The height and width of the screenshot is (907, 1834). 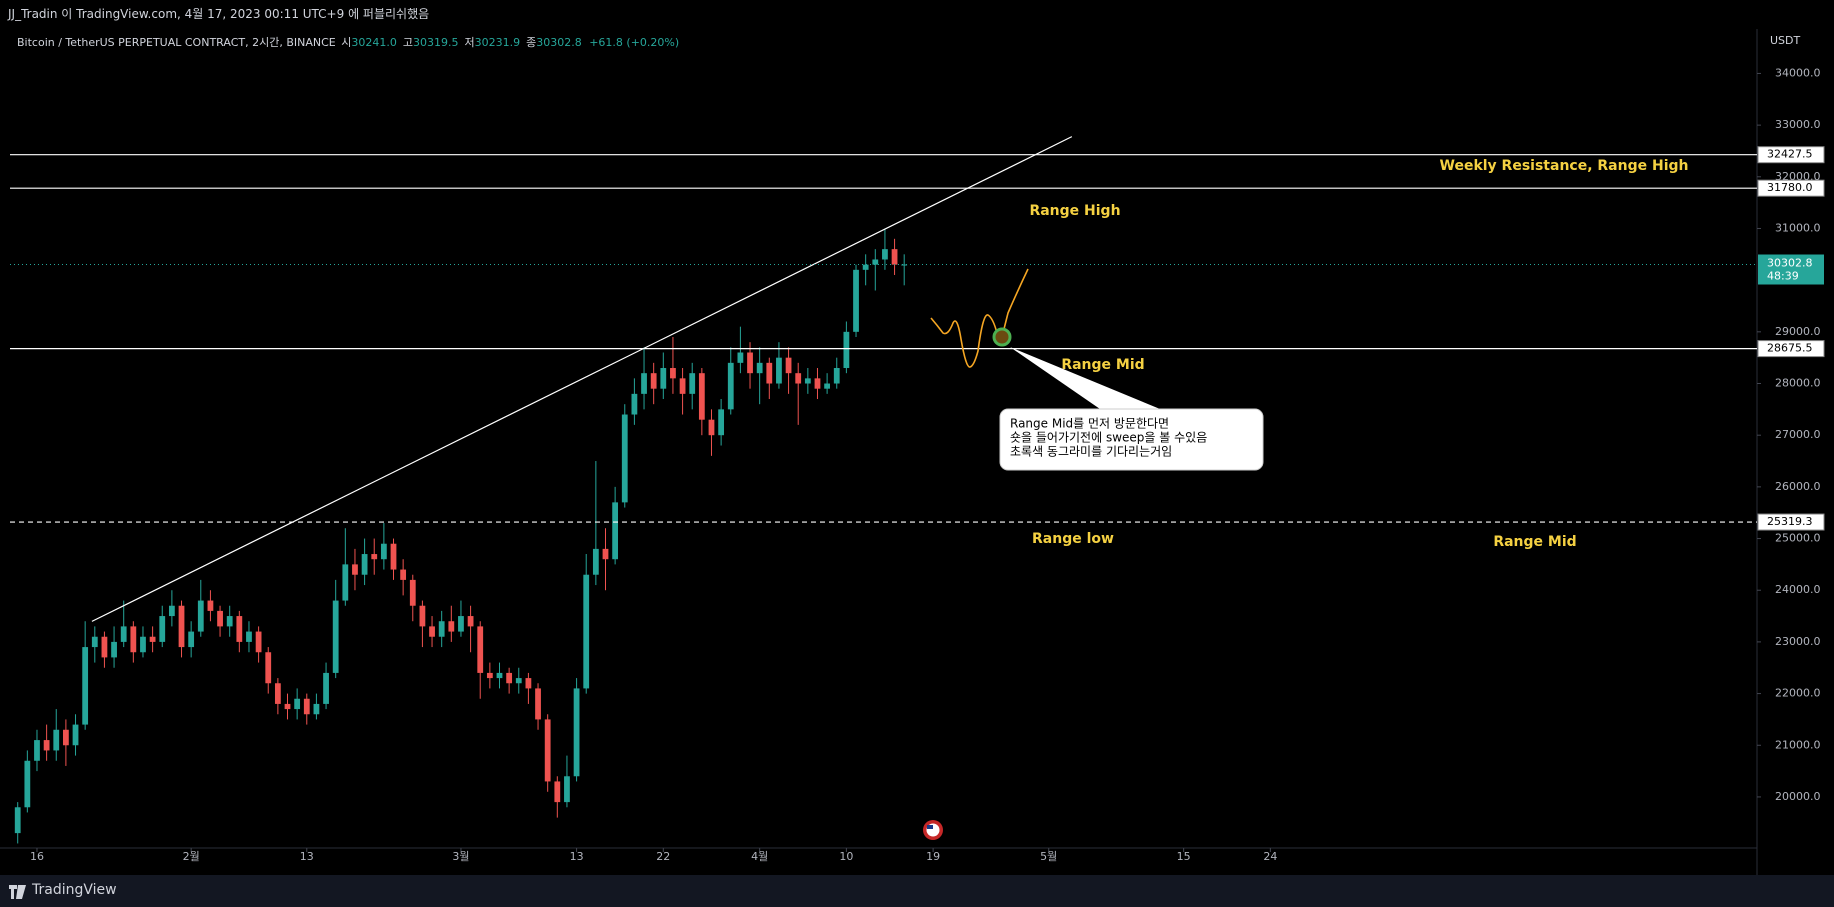 What do you see at coordinates (1798, 227) in the screenshot?
I see `y-tick-label: 31000.0` at bounding box center [1798, 227].